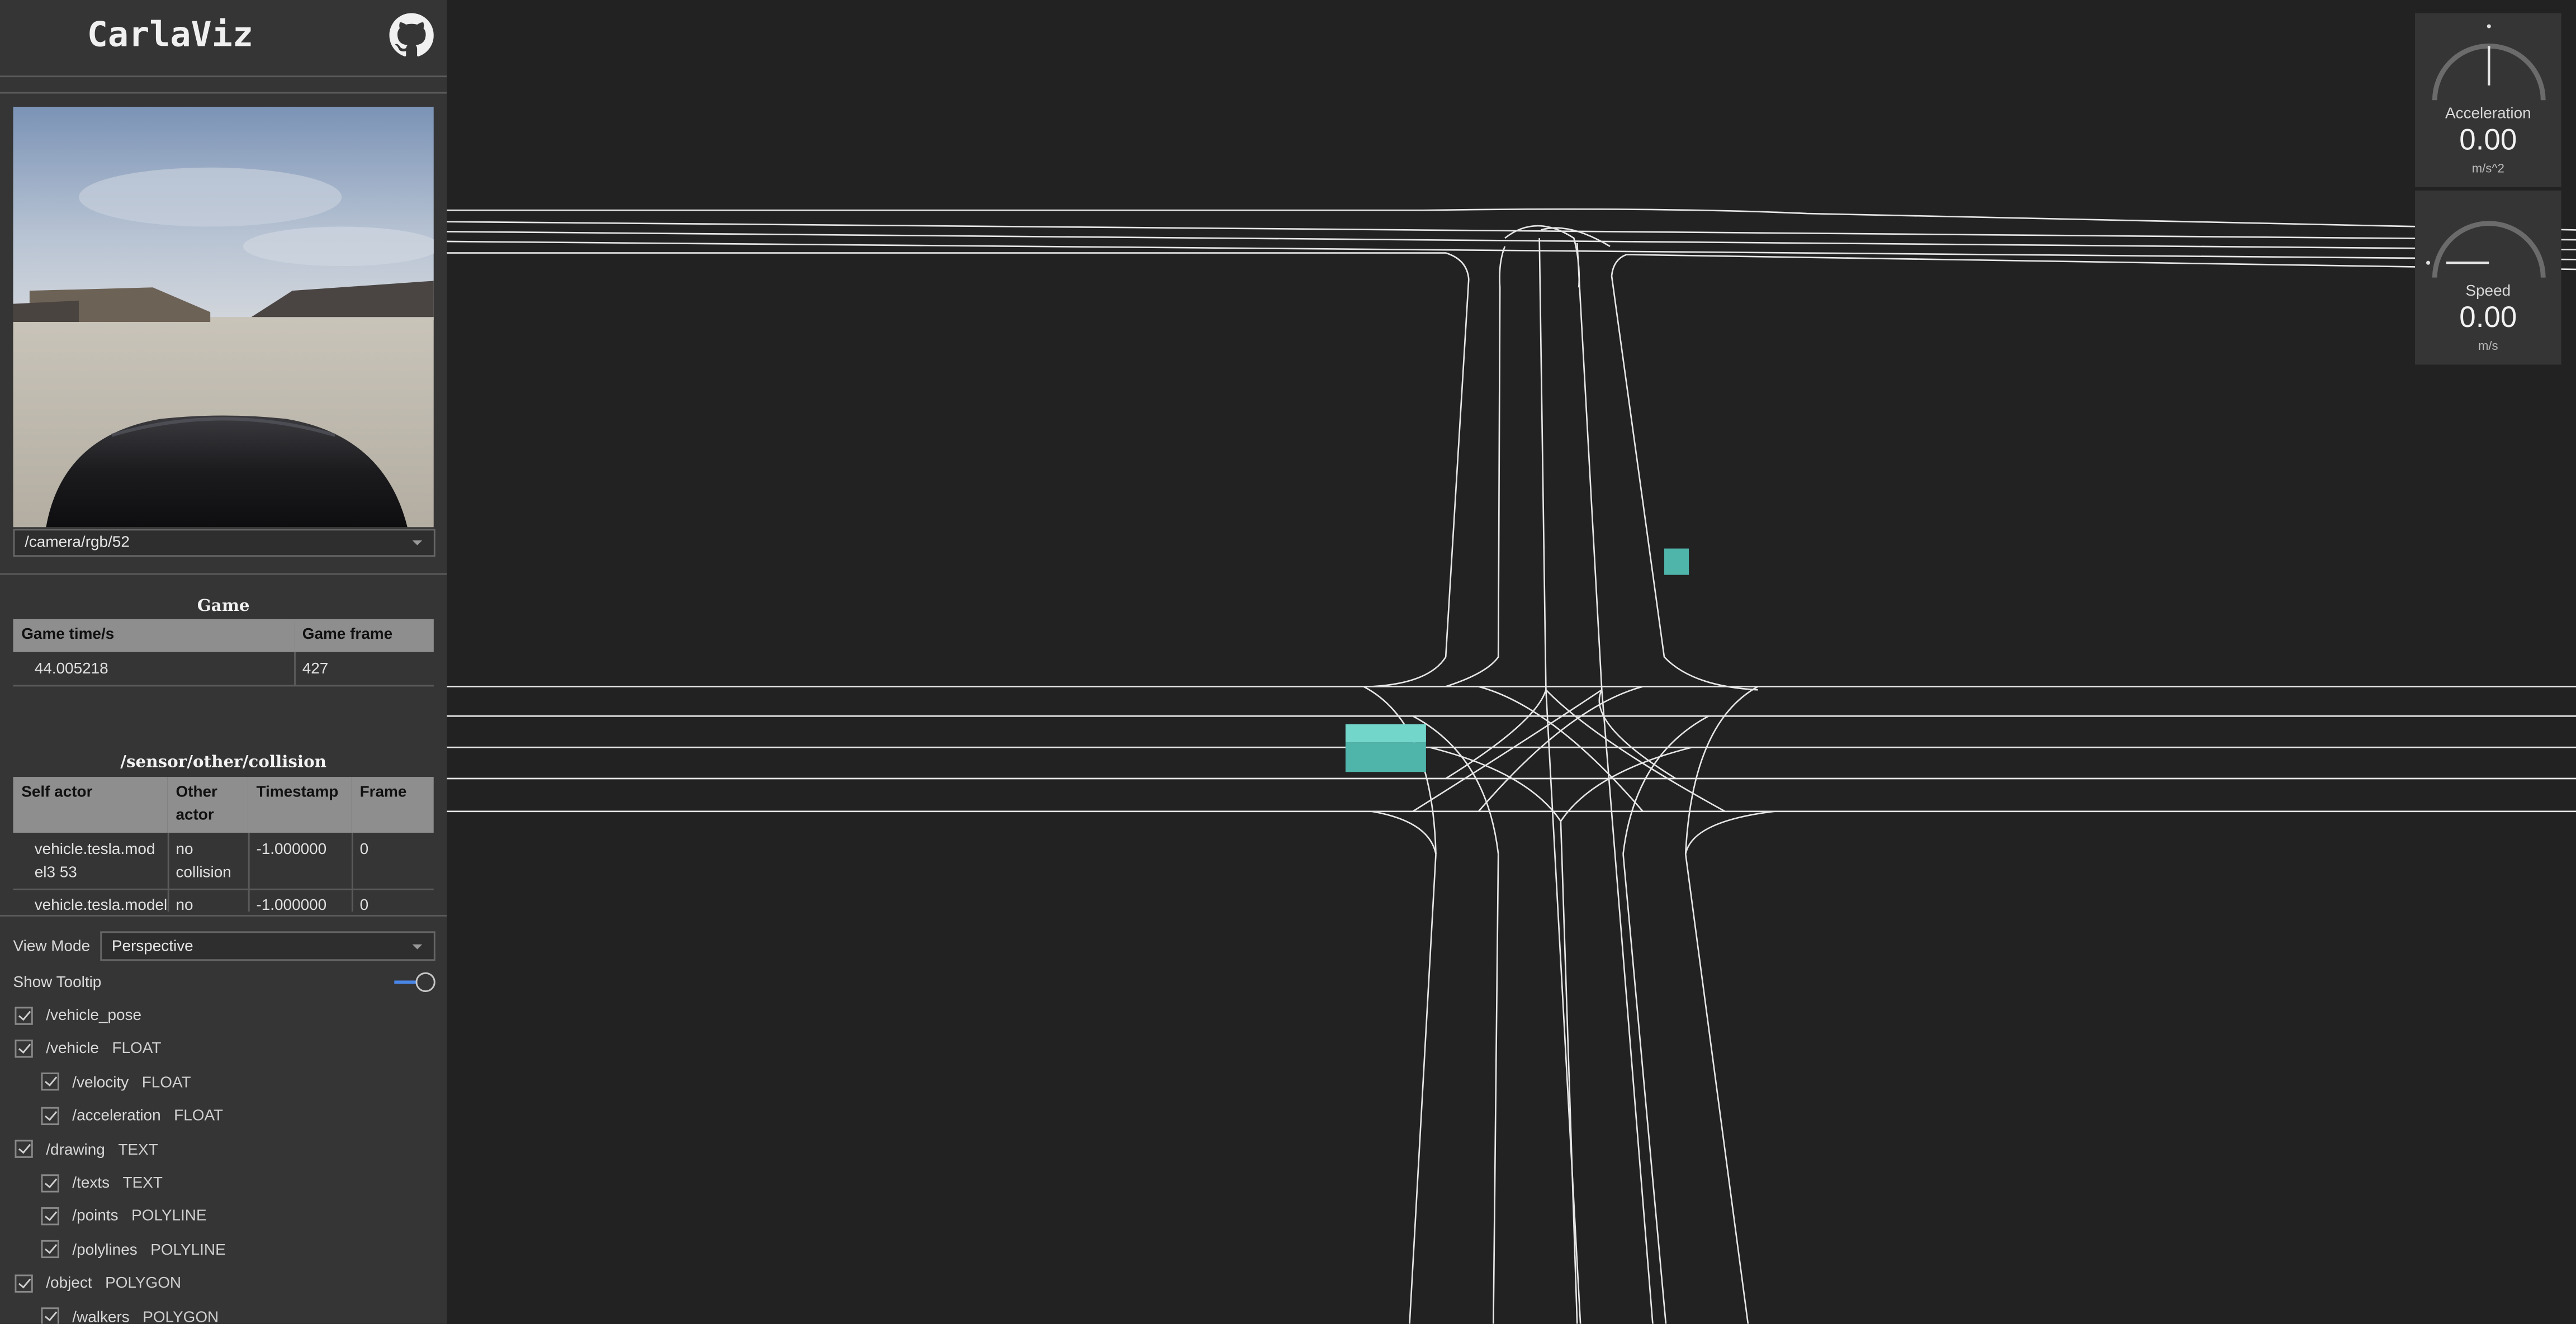  I want to click on gauge-unit: m/s, so click(2488, 345).